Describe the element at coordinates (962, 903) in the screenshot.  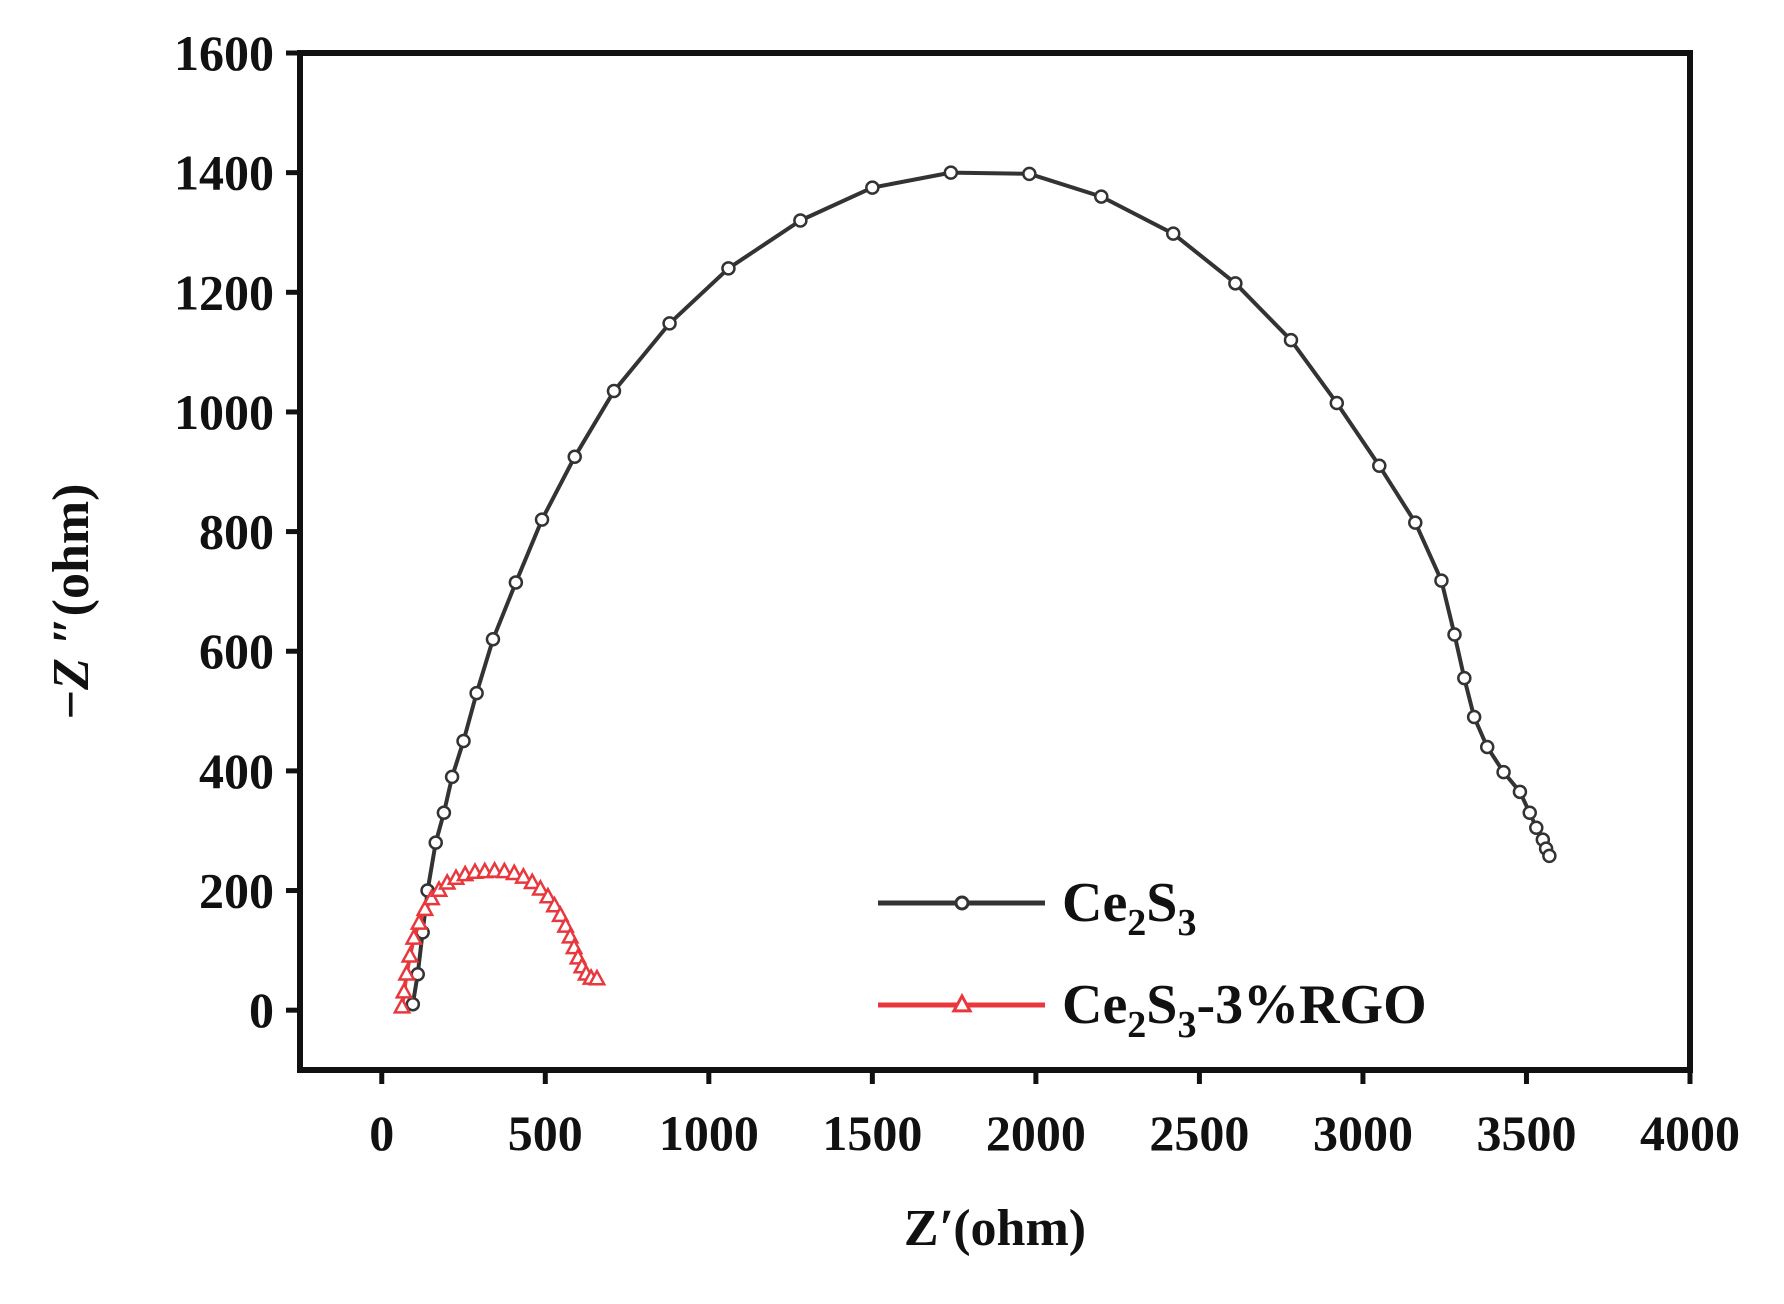
I see `legend-marker-ce2s3` at that location.